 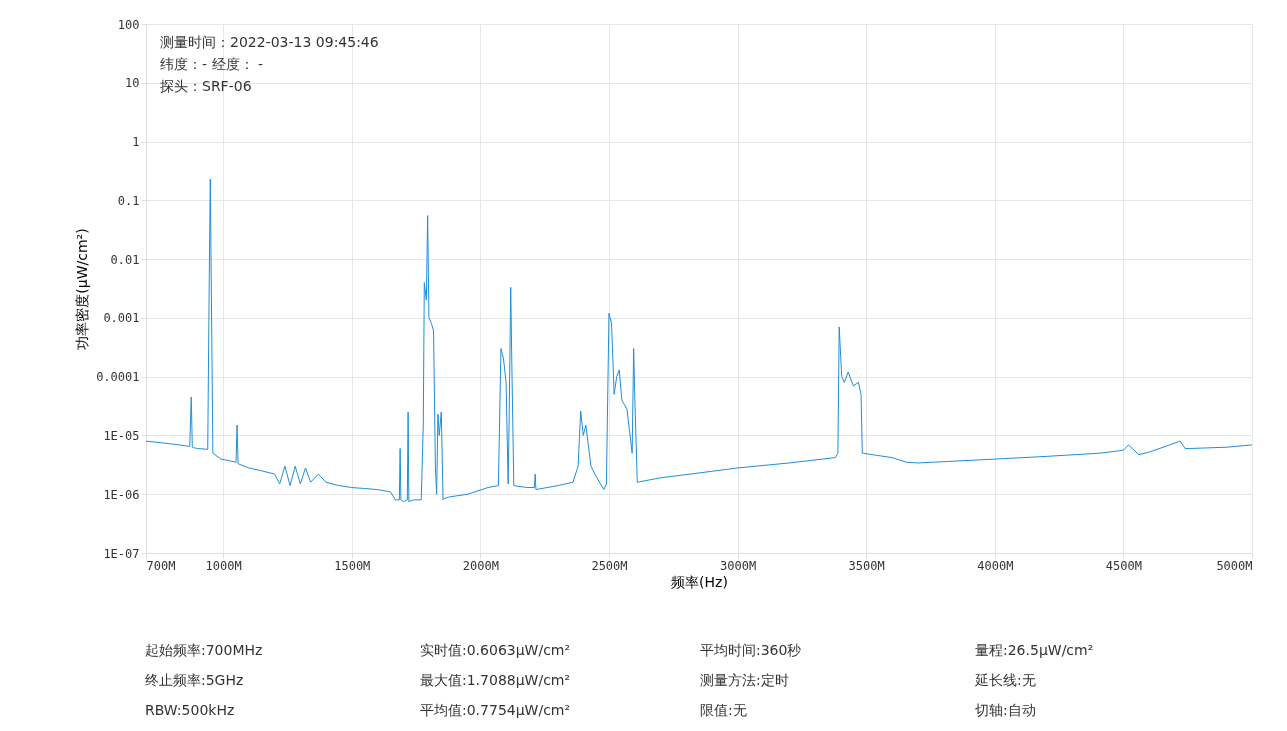 What do you see at coordinates (1005, 681) in the screenshot?
I see `text: 延长线:无` at bounding box center [1005, 681].